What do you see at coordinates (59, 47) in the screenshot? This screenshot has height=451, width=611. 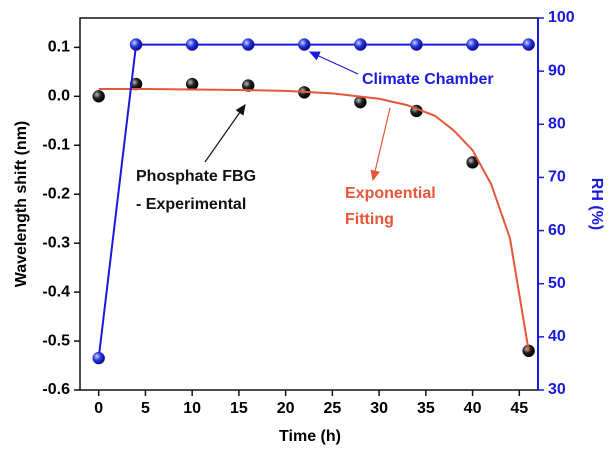 I see `y-tick-label: 0.1` at bounding box center [59, 47].